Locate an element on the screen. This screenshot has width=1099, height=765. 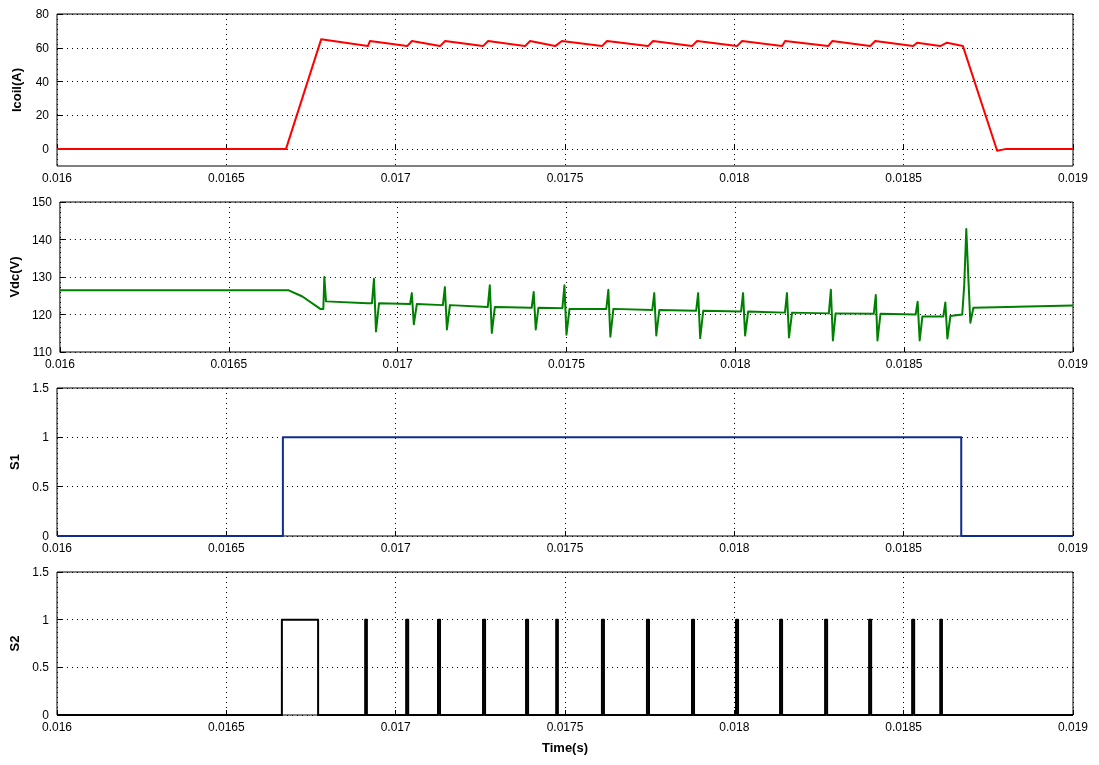
y-tick-label: 110 is located at coordinates (42, 352).